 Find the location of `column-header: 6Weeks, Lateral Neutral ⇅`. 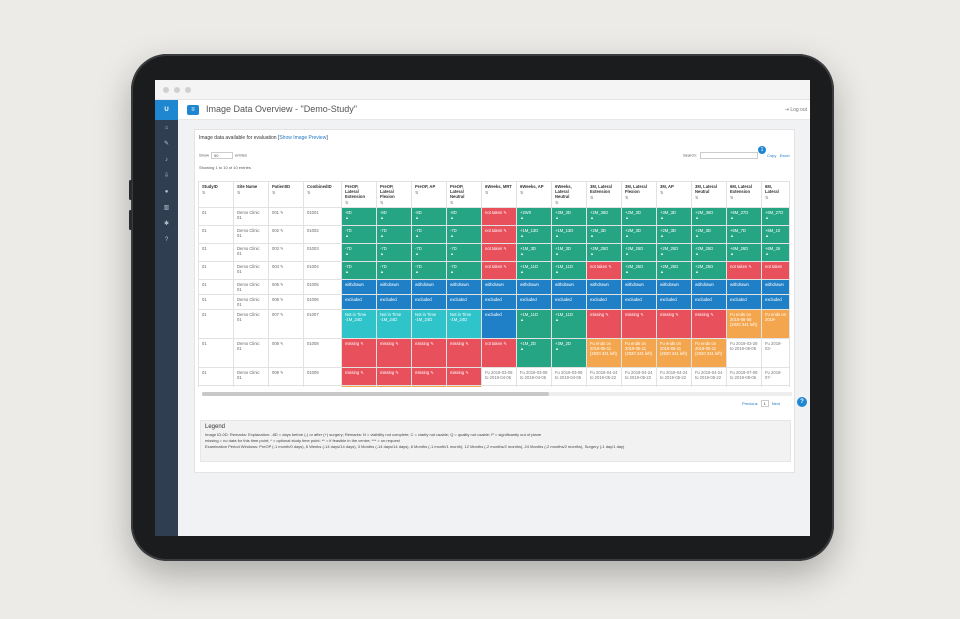

column-header: 6Weeks, Lateral Neutral ⇅ is located at coordinates (569, 194).